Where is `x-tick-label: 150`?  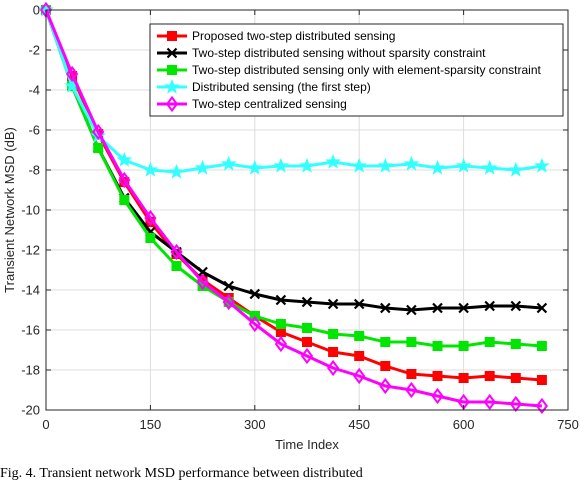
x-tick-label: 150 is located at coordinates (151, 424).